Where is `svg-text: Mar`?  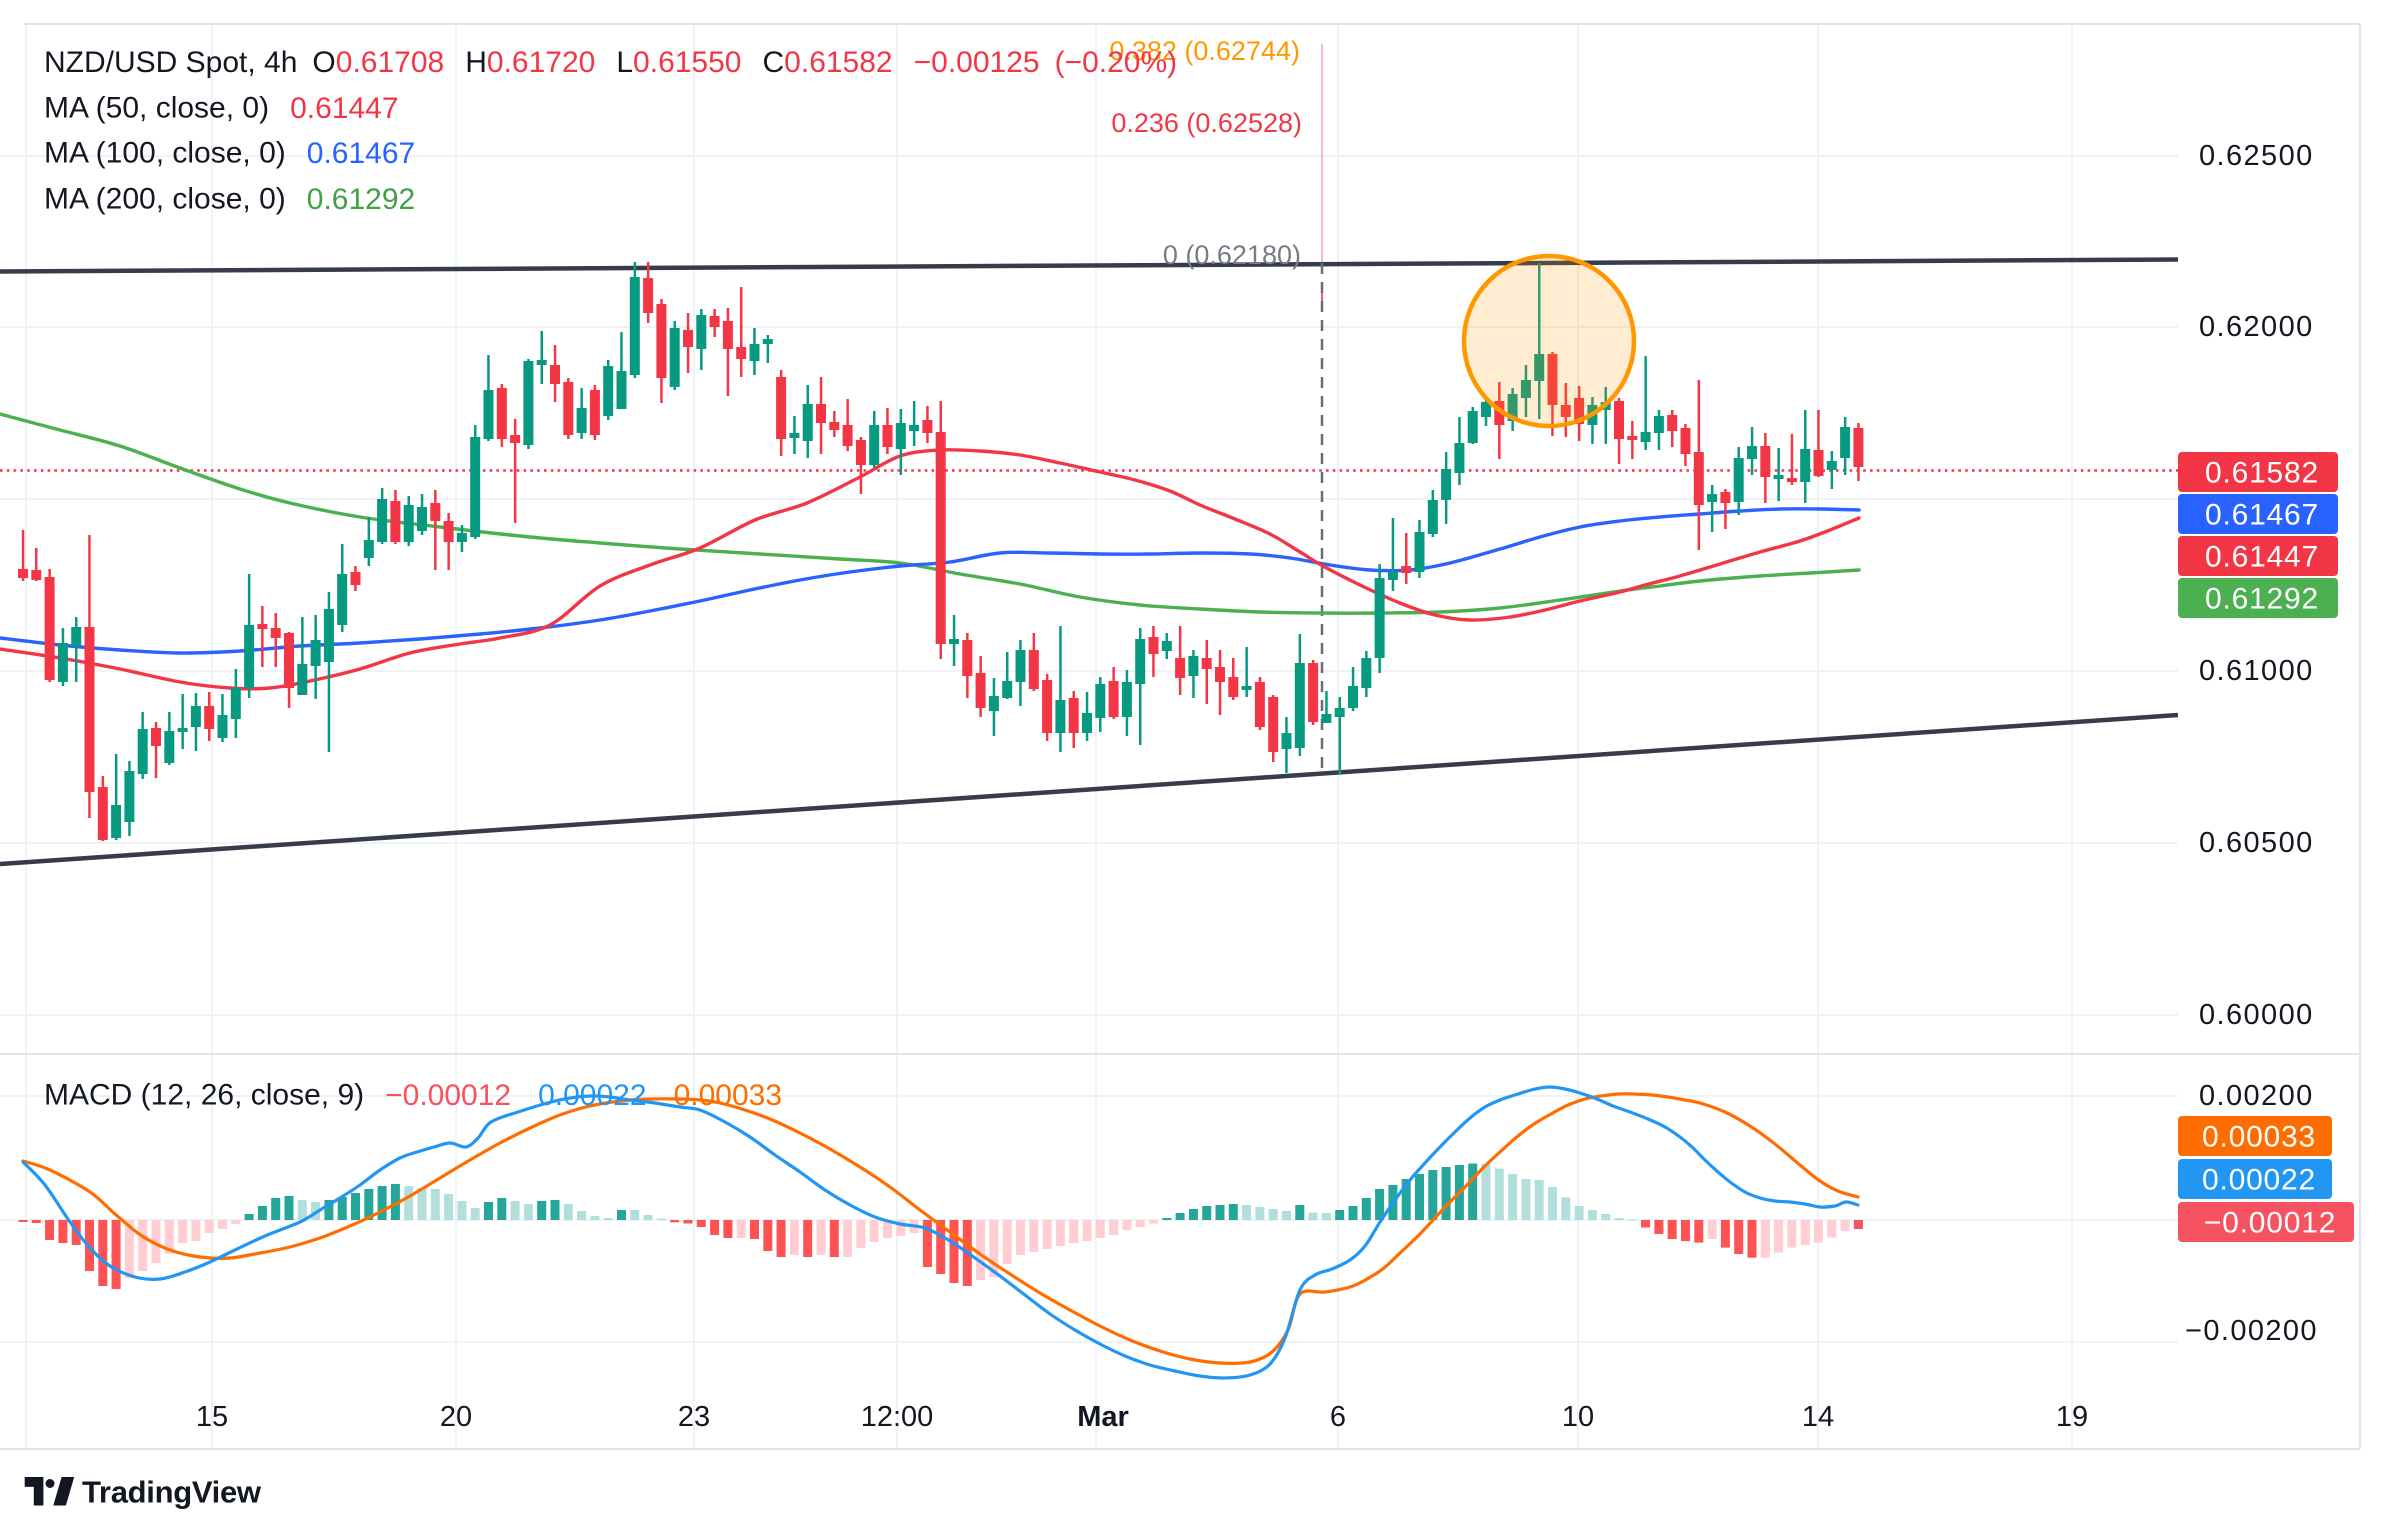 svg-text: Mar is located at coordinates (1103, 1417).